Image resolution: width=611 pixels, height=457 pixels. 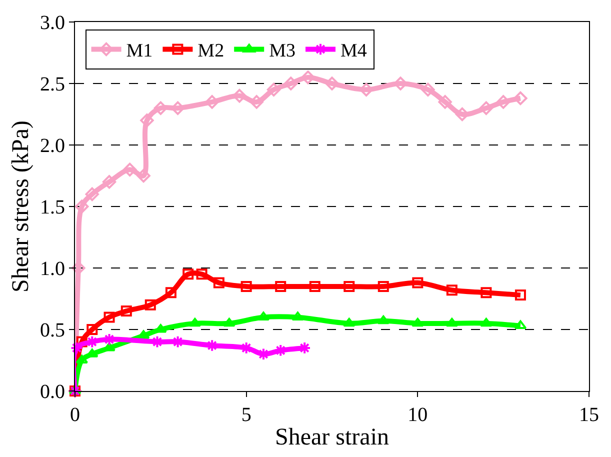 What do you see at coordinates (282, 51) in the screenshot?
I see `legend-label: M3` at bounding box center [282, 51].